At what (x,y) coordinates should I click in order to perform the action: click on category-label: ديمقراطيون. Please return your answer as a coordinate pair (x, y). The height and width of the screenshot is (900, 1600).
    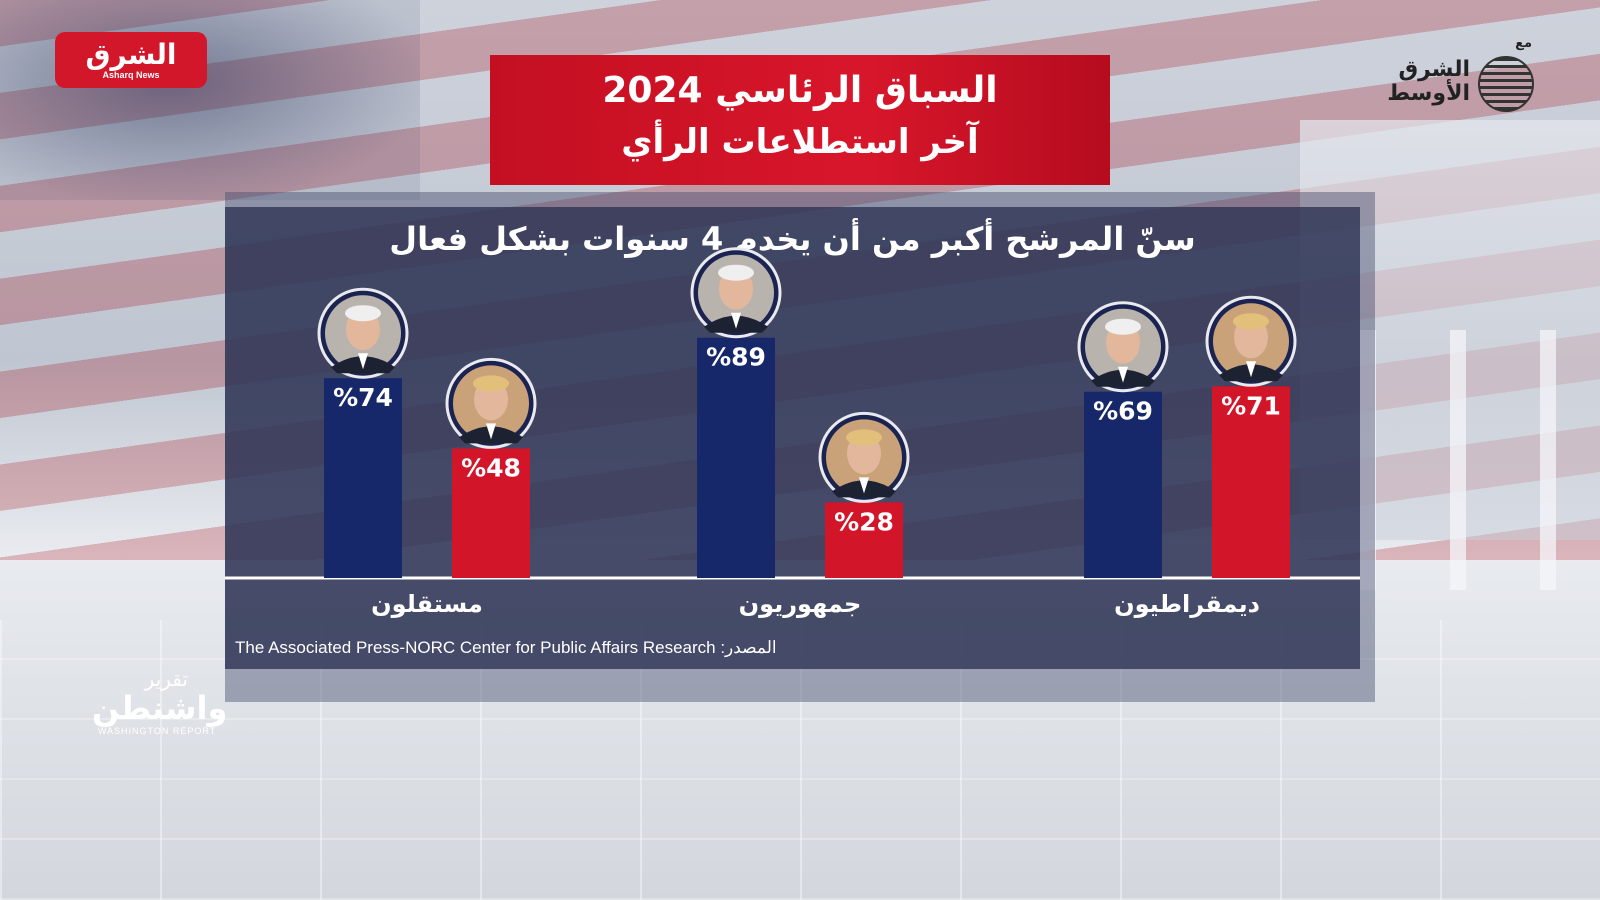
    Looking at the image, I should click on (1187, 604).